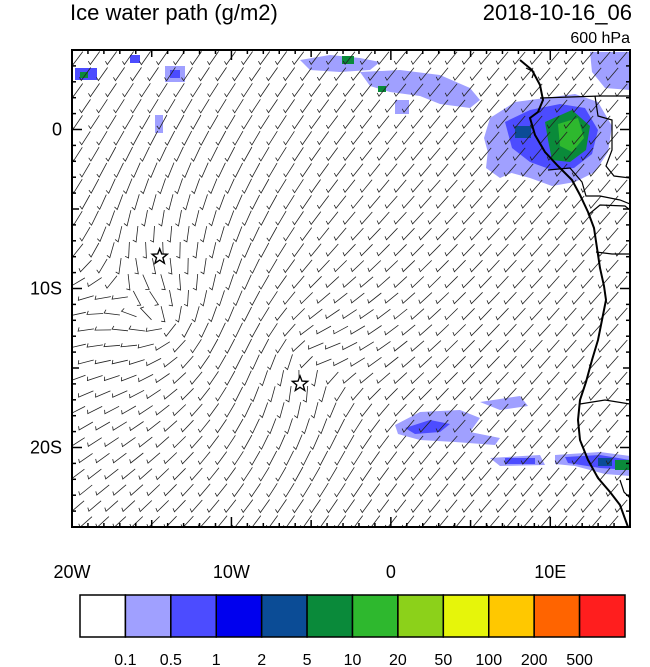 The width and height of the screenshot is (650, 667). I want to click on x-tick-label: 0, so click(391, 572).